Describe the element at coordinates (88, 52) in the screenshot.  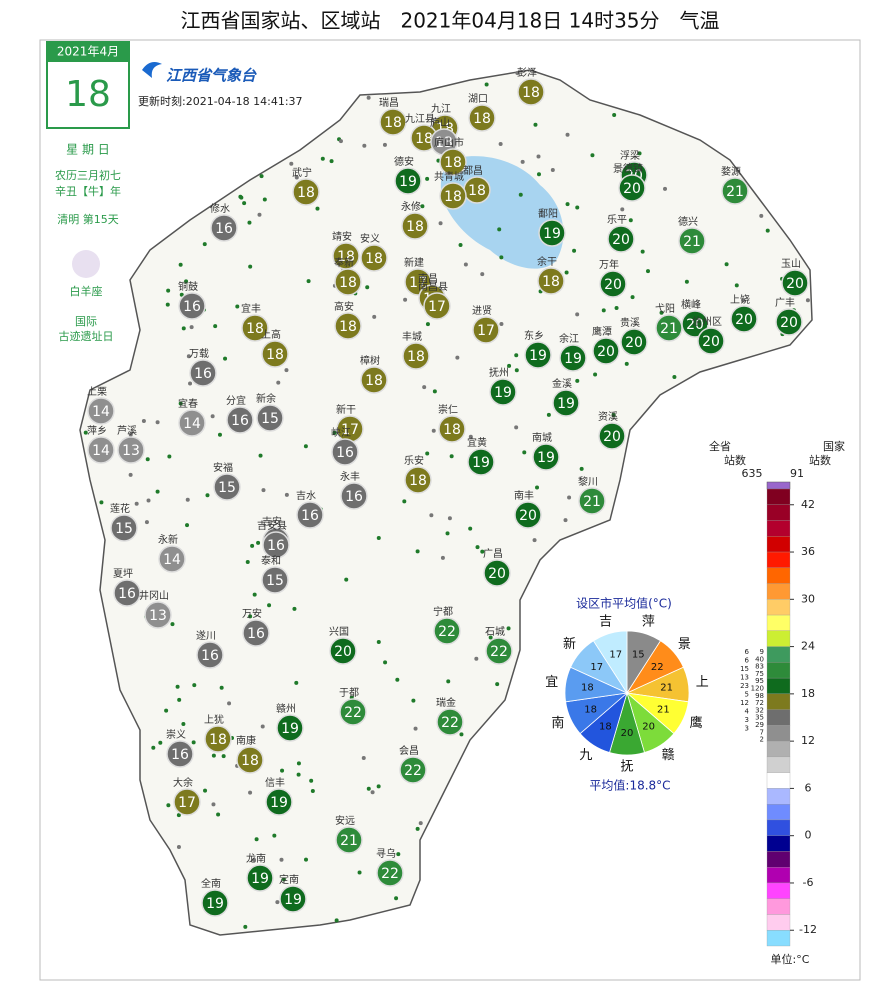
I see `calendar-month: 2021年4月` at that location.